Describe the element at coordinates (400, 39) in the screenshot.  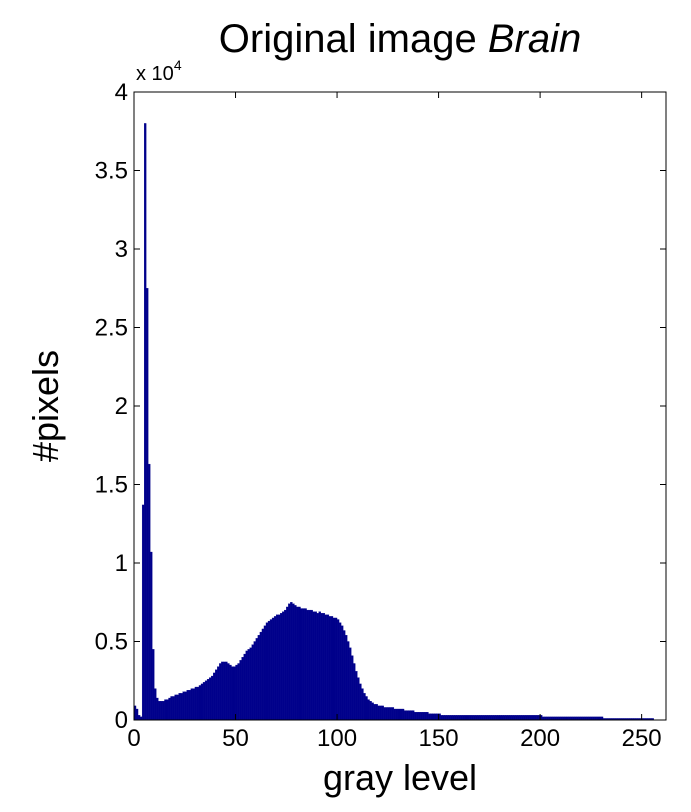
I see `chart-title: Original image Brain` at that location.